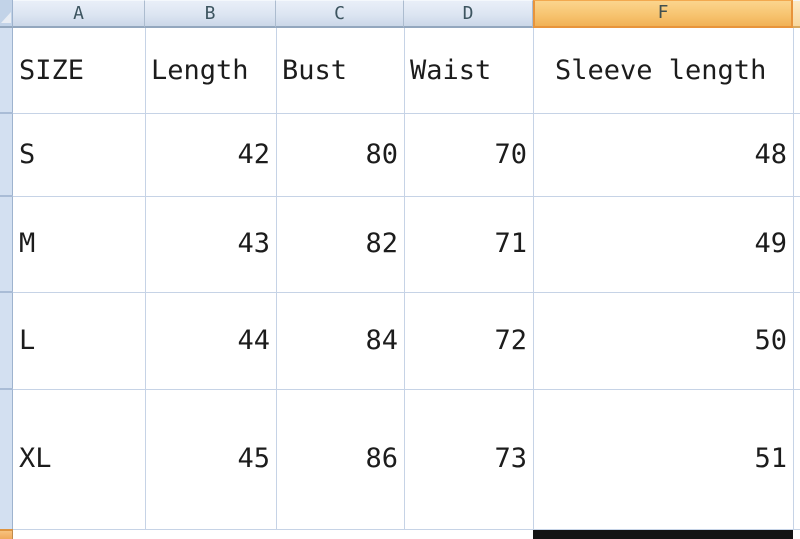 This screenshot has height=539, width=800. What do you see at coordinates (6, 534) in the screenshot?
I see `row-header-selected-fragment` at bounding box center [6, 534].